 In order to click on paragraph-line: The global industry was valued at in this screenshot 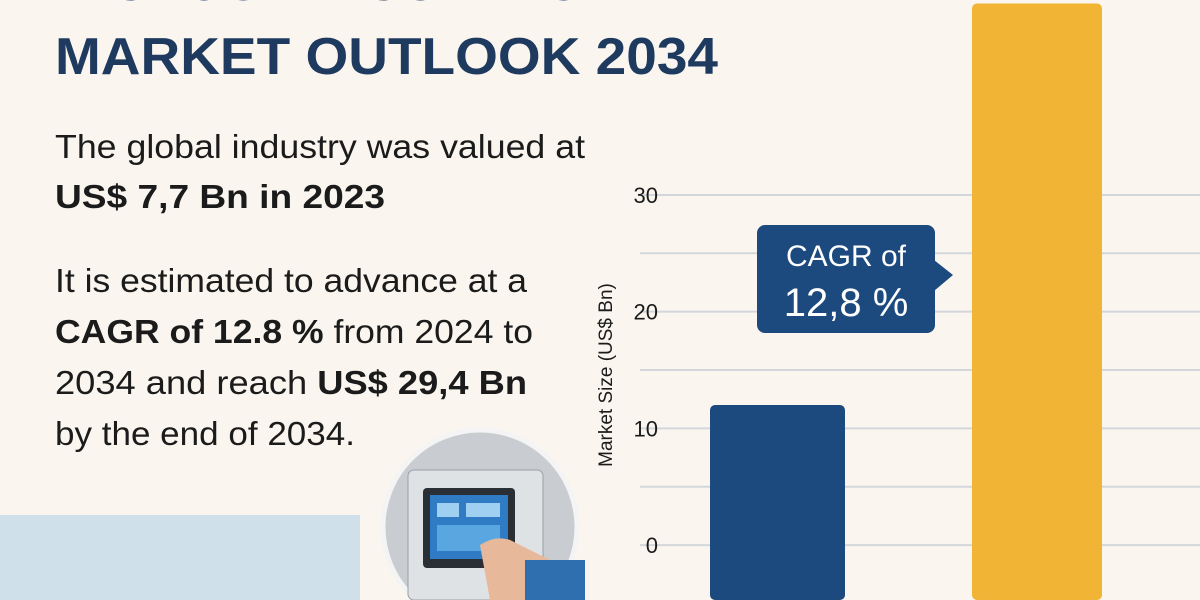, I will do `click(320, 146)`.